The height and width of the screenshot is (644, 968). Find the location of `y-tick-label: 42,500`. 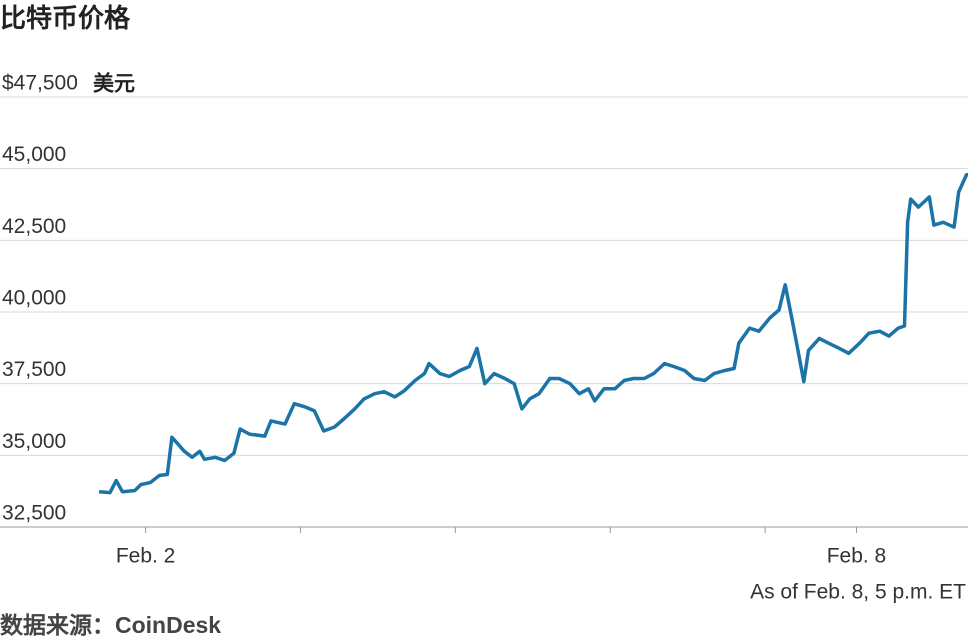

y-tick-label: 42,500 is located at coordinates (34, 226).